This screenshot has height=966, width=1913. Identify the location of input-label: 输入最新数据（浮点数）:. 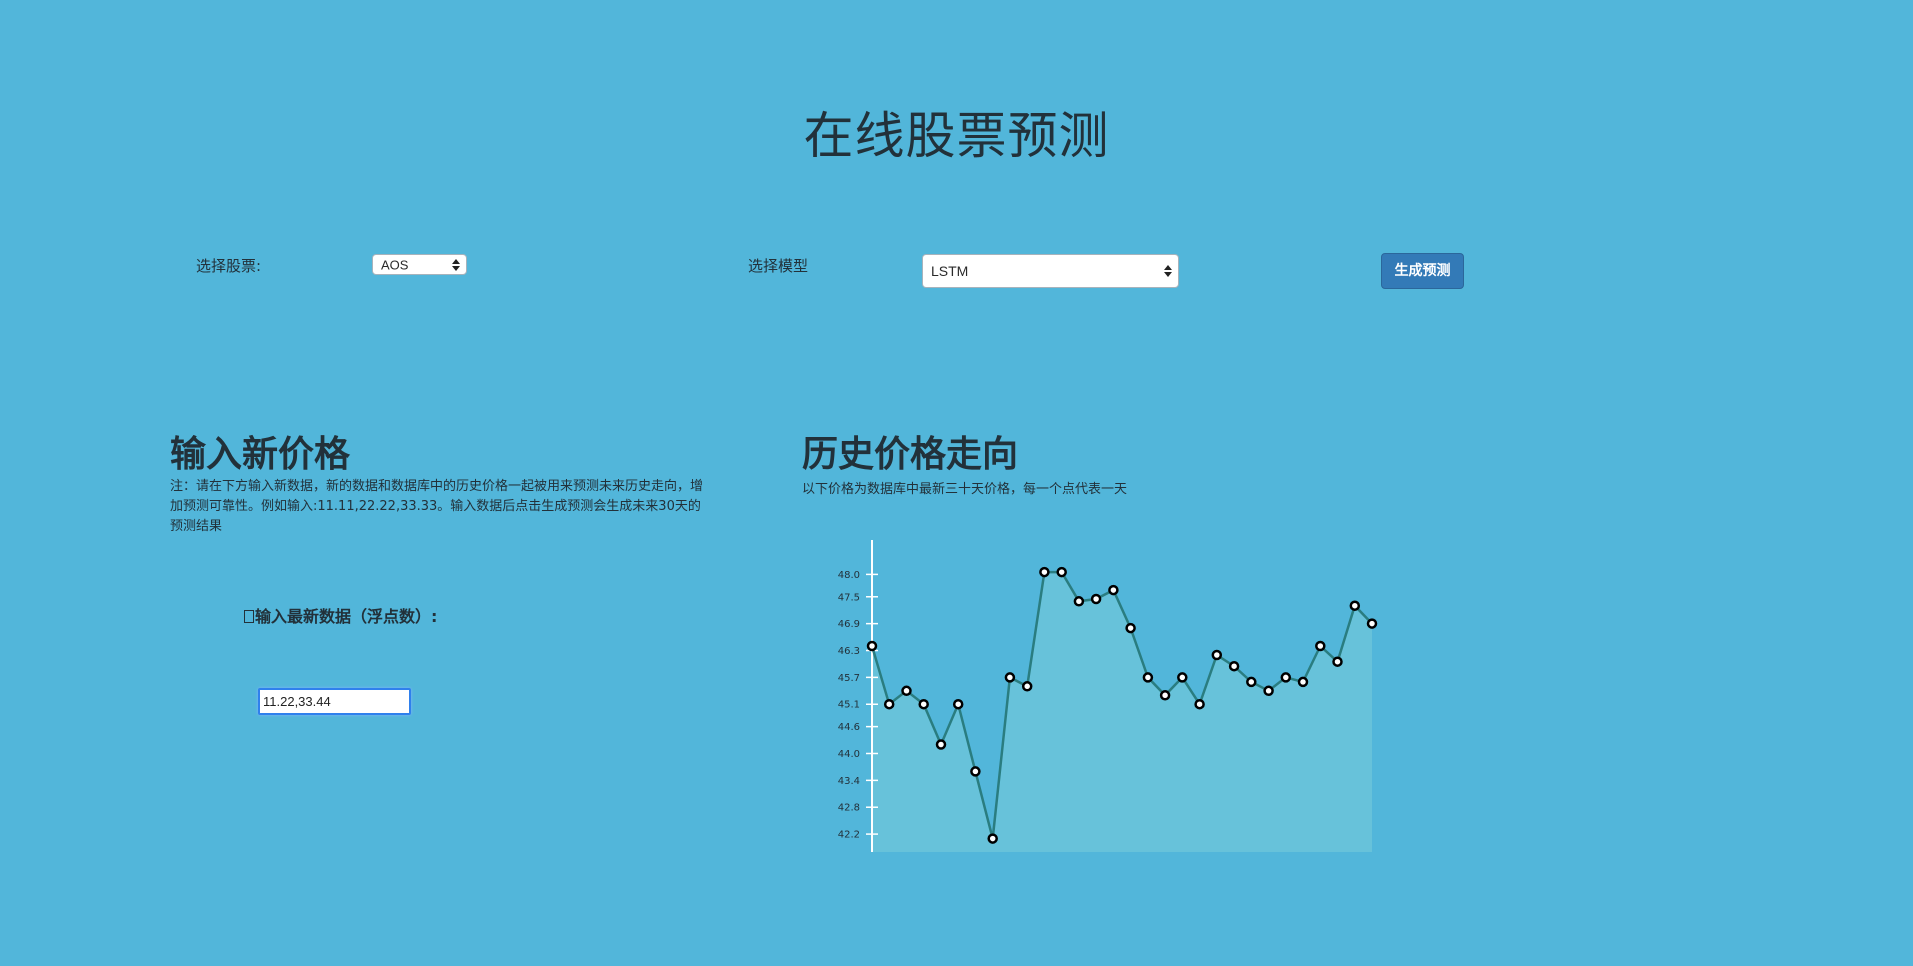
(340, 615).